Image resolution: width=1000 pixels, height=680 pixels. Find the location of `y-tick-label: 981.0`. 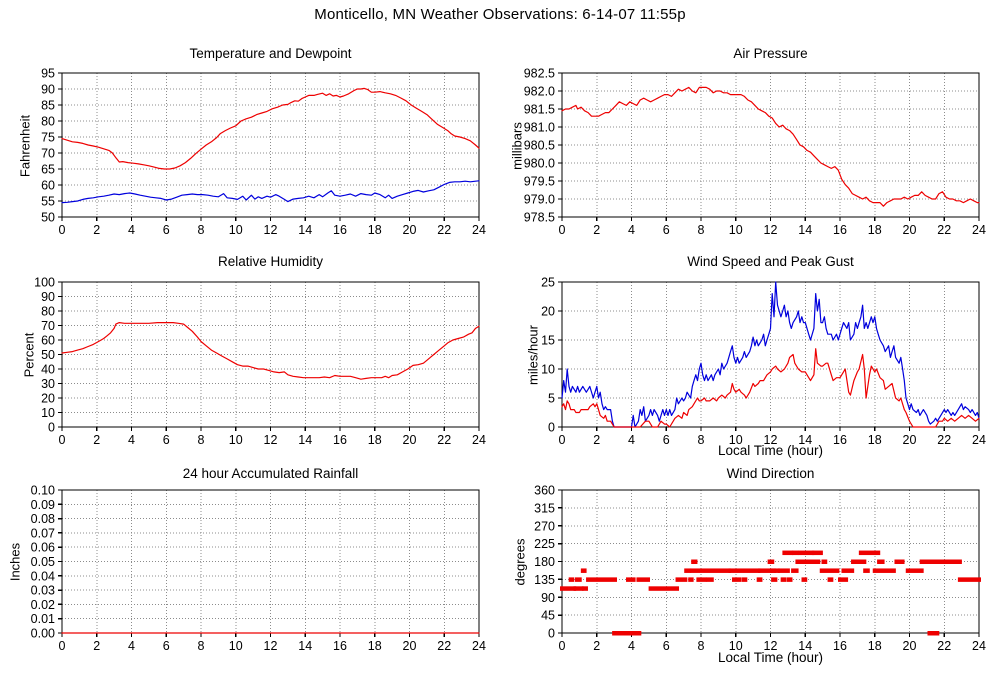

y-tick-label: 981.0 is located at coordinates (539, 128).